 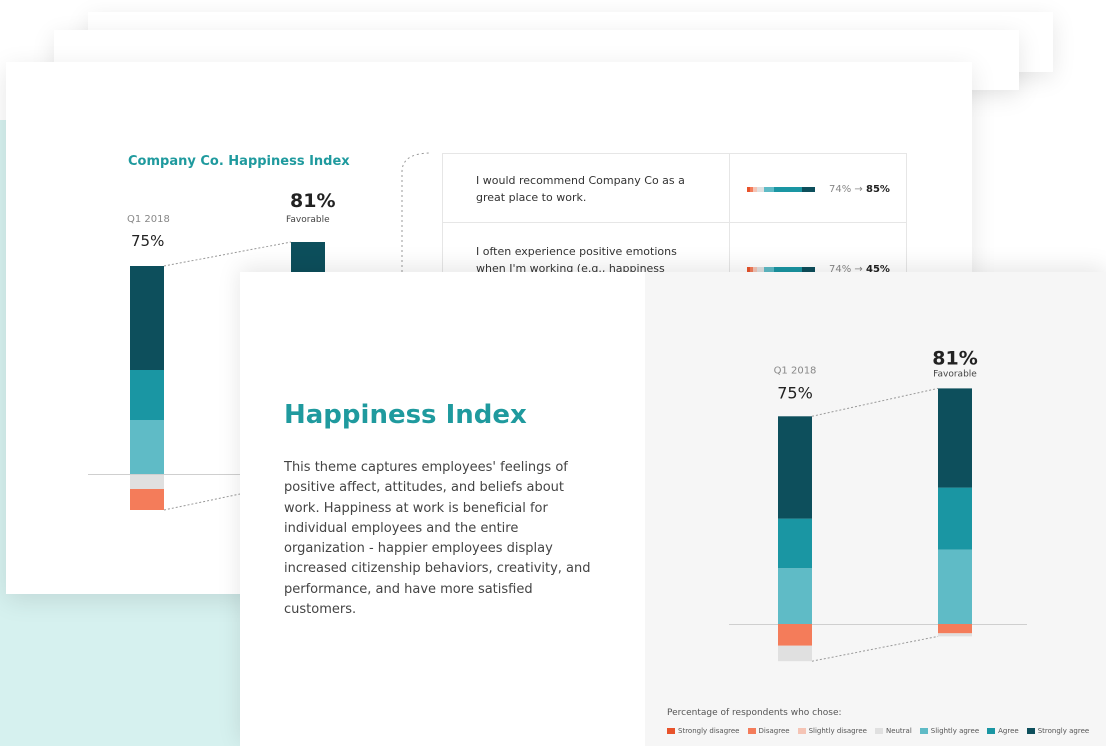 I want to click on bar-neutral, so click(x=147, y=482).